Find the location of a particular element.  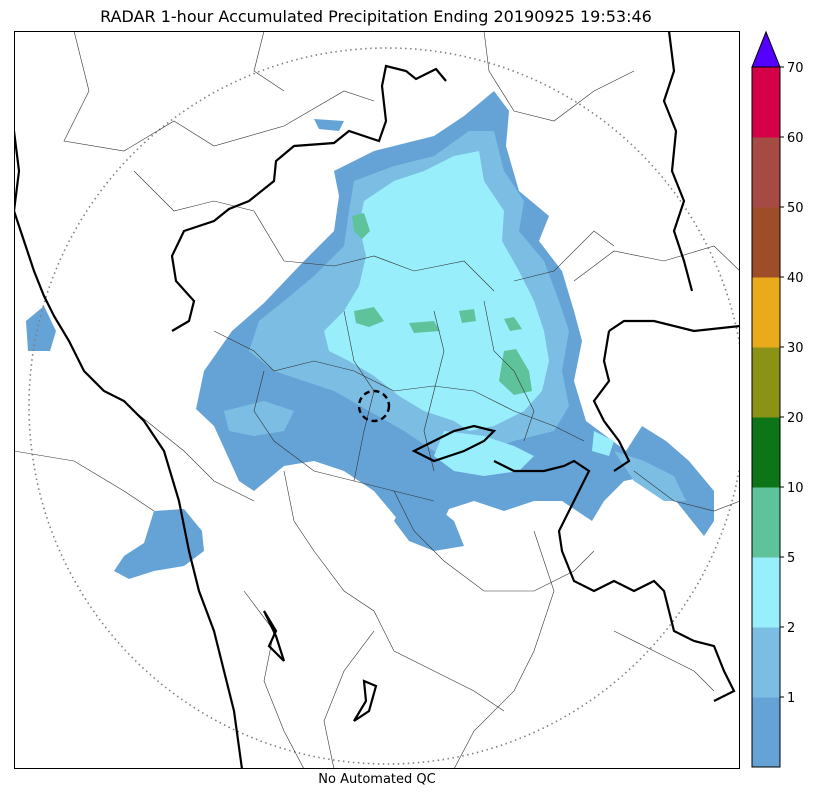

colorbar-tick-label: 30 is located at coordinates (795, 348).